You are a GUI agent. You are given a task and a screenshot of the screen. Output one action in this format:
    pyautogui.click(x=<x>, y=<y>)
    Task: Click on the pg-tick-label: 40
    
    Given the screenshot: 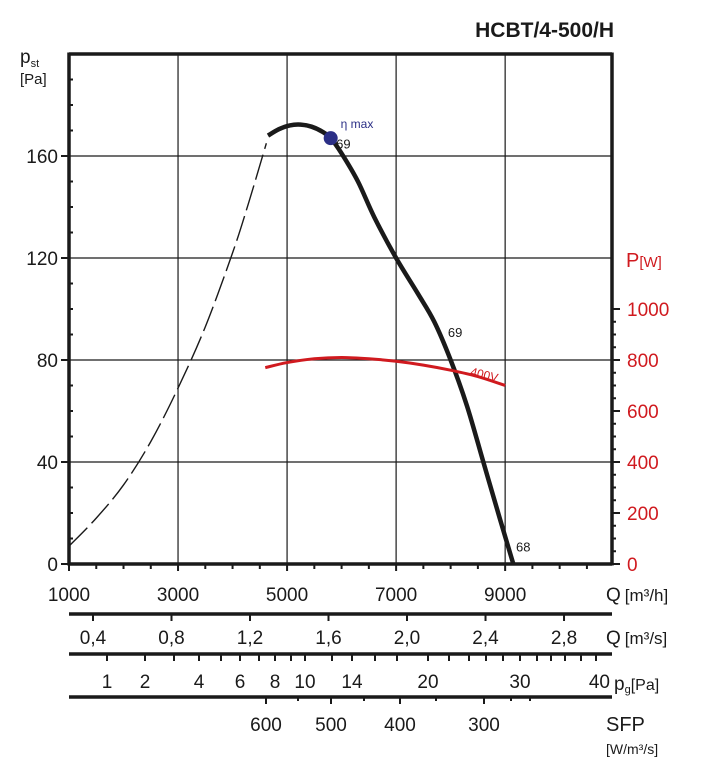 What is the action you would take?
    pyautogui.click(x=599, y=682)
    